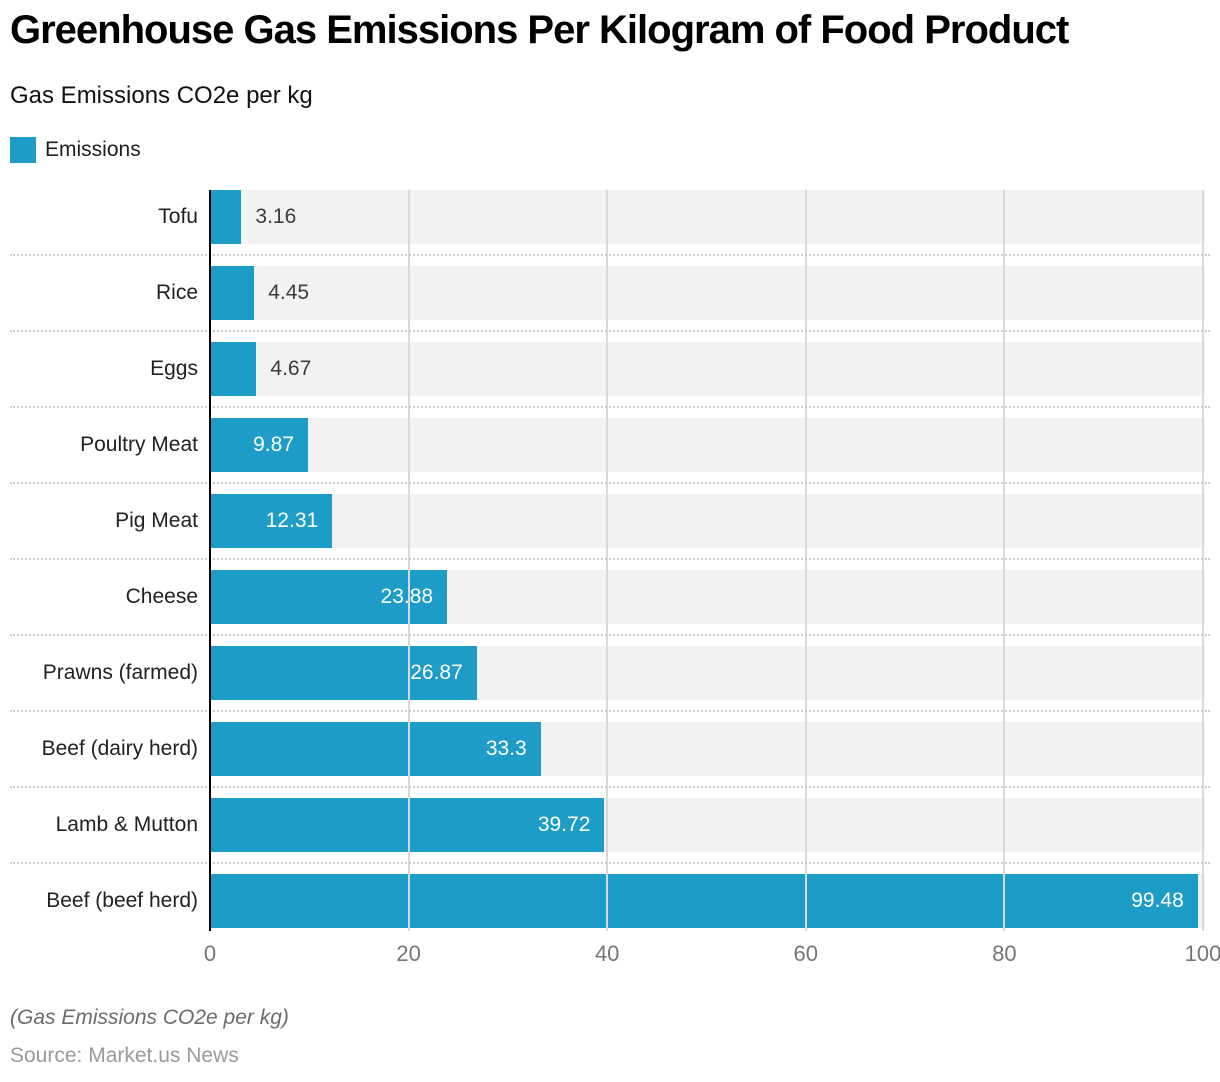 This screenshot has width=1220, height=1082. What do you see at coordinates (436, 672) in the screenshot?
I see `bar-value-label: 26.87` at bounding box center [436, 672].